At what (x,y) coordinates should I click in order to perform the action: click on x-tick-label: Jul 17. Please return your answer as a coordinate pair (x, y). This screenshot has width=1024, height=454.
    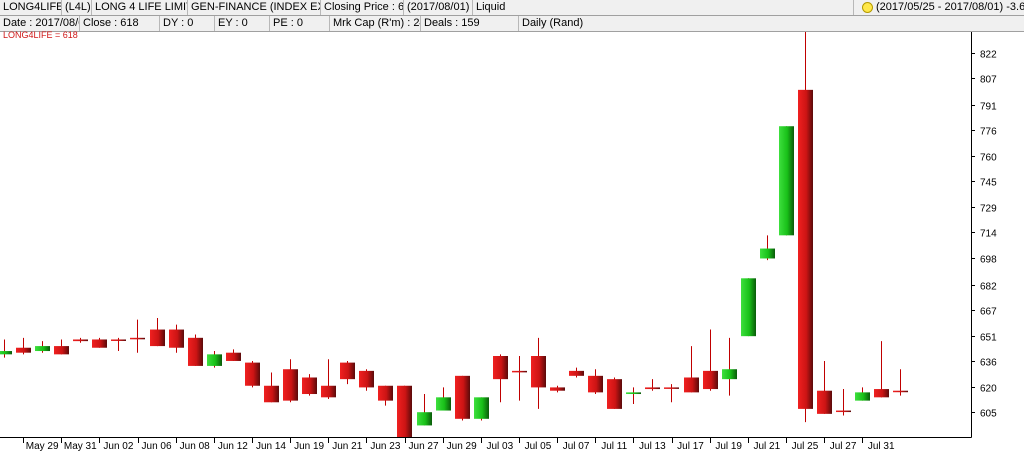
    Looking at the image, I should click on (690, 446).